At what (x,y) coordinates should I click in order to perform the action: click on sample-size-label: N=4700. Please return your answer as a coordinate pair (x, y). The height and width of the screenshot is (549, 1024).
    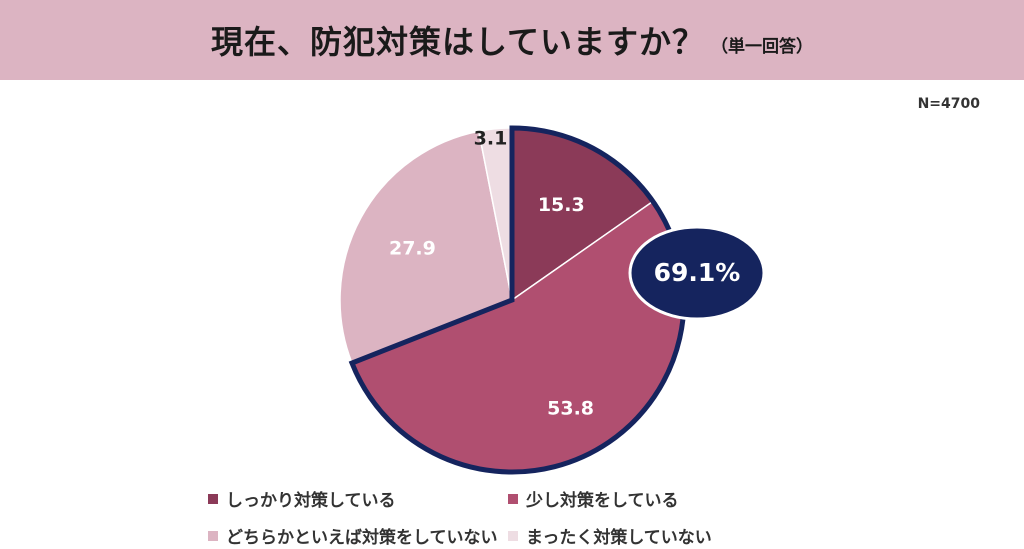
    Looking at the image, I should click on (948, 104).